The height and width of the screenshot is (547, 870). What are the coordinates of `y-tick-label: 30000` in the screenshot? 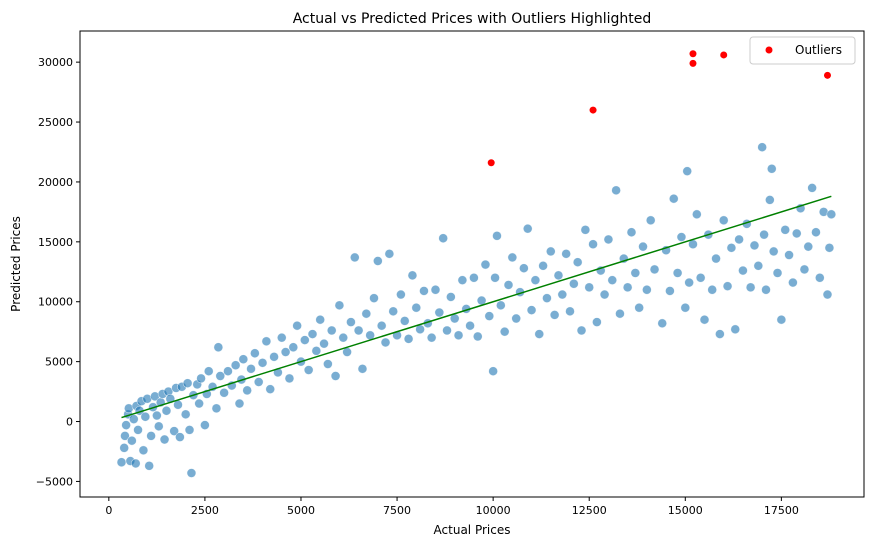 It's located at (55, 62).